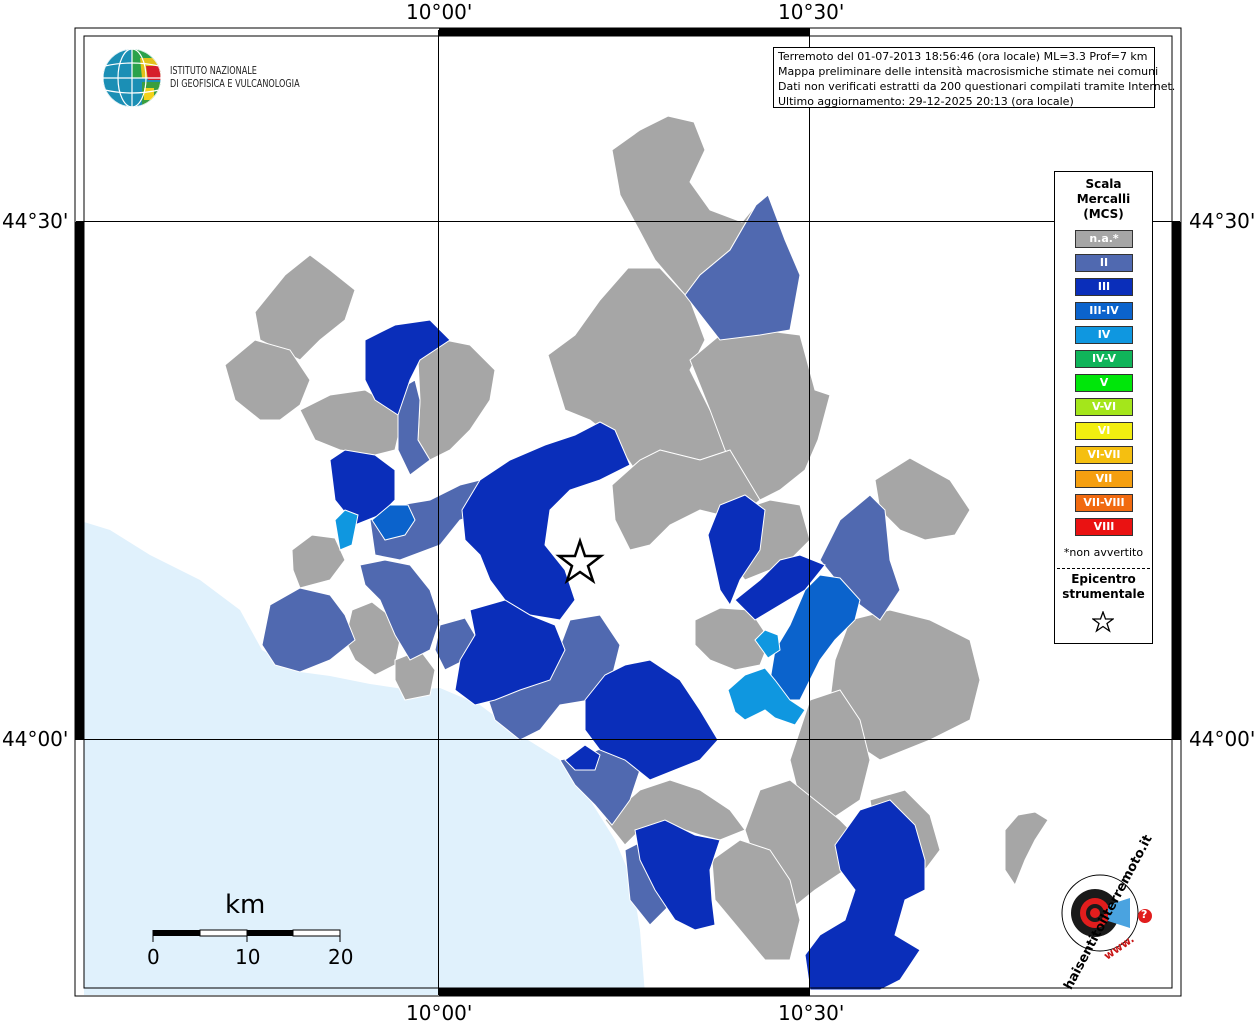 The height and width of the screenshot is (1025, 1256). I want to click on legend-swatch: III, so click(1104, 287).